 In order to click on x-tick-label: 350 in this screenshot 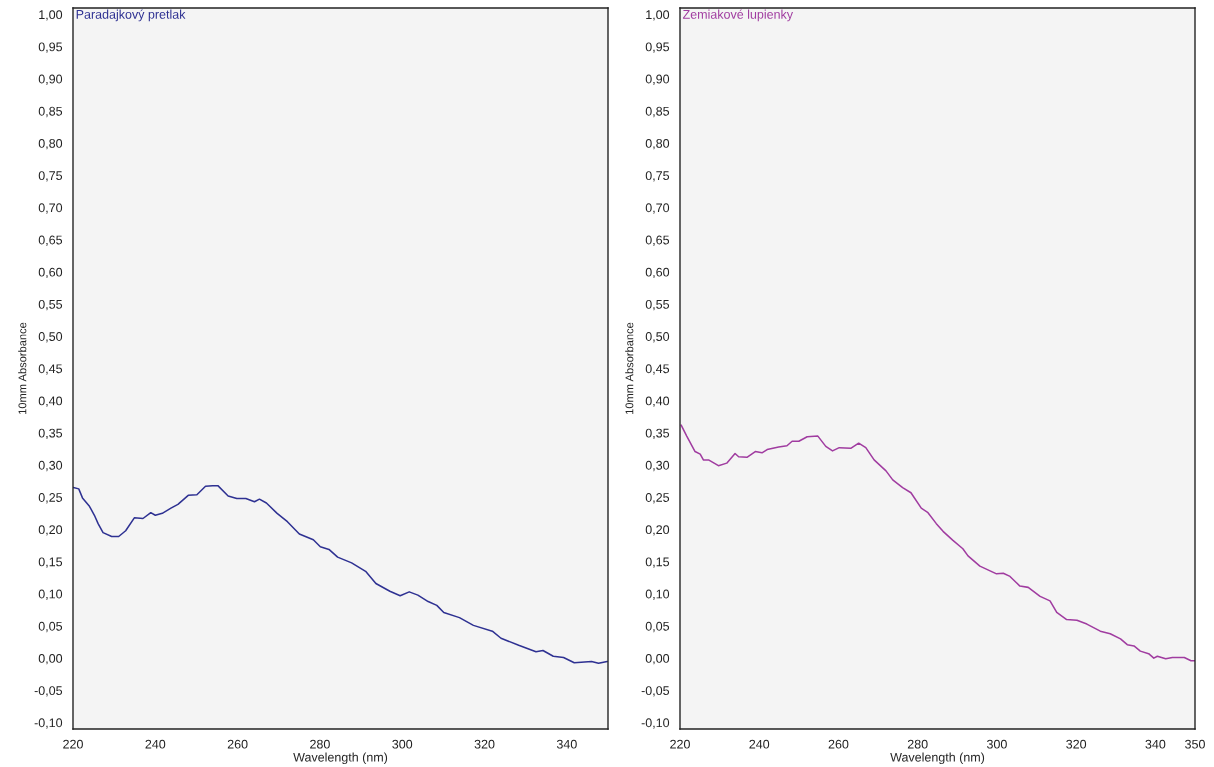, I will do `click(1195, 744)`.